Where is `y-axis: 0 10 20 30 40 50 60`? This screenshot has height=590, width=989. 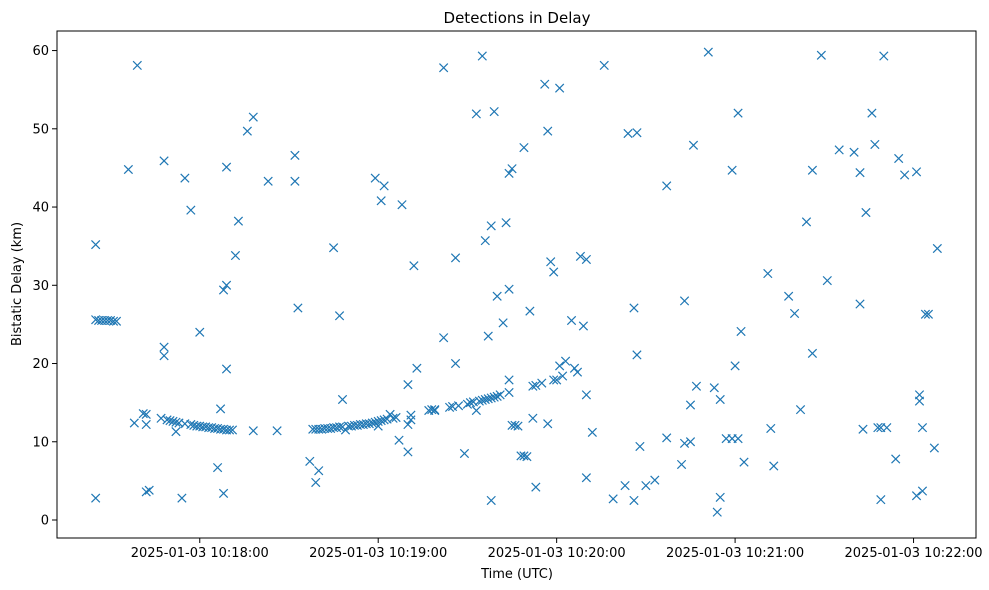 y-axis: 0 10 20 30 40 50 60 is located at coordinates (44, 286).